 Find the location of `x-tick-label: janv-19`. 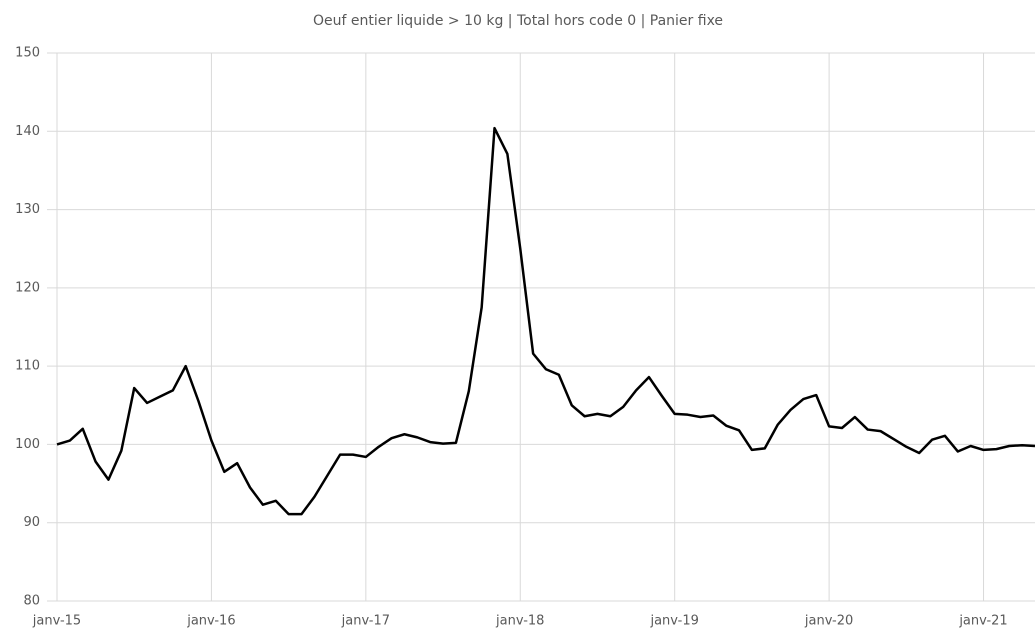

x-tick-label: janv-19 is located at coordinates (673, 621).